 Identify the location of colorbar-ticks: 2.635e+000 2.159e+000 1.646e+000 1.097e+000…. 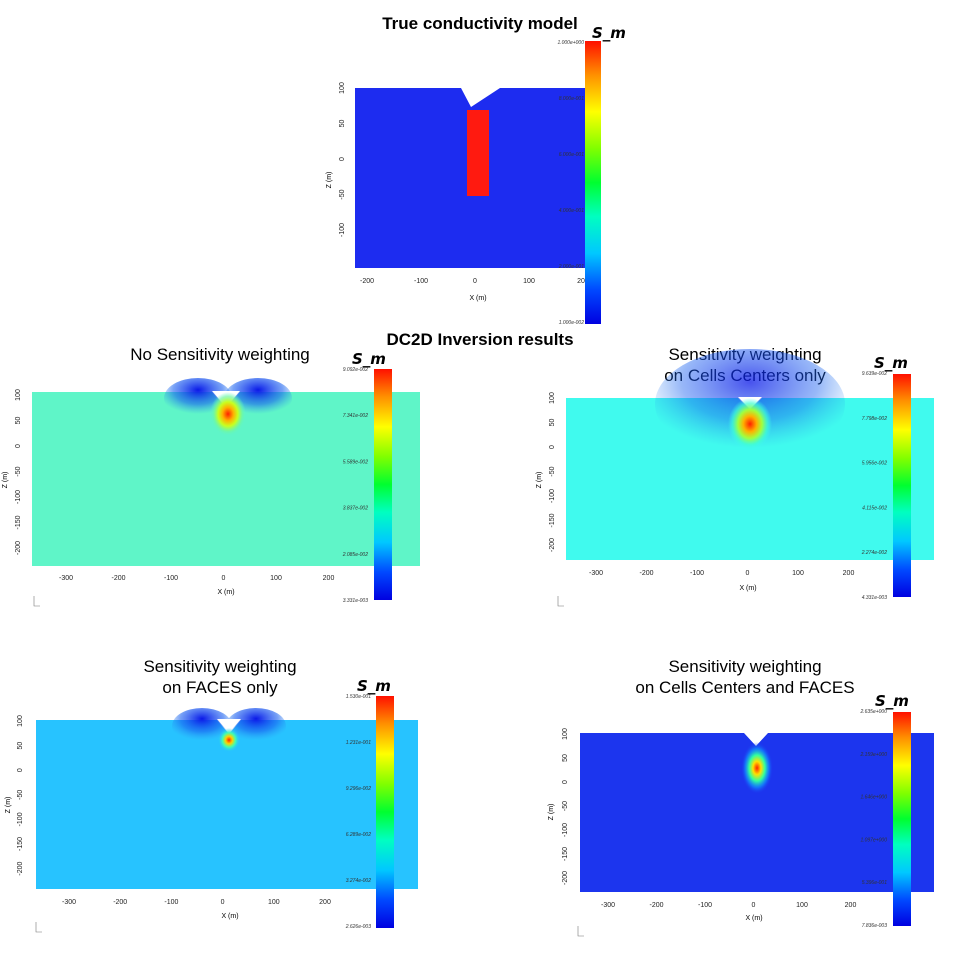
(873, 819).